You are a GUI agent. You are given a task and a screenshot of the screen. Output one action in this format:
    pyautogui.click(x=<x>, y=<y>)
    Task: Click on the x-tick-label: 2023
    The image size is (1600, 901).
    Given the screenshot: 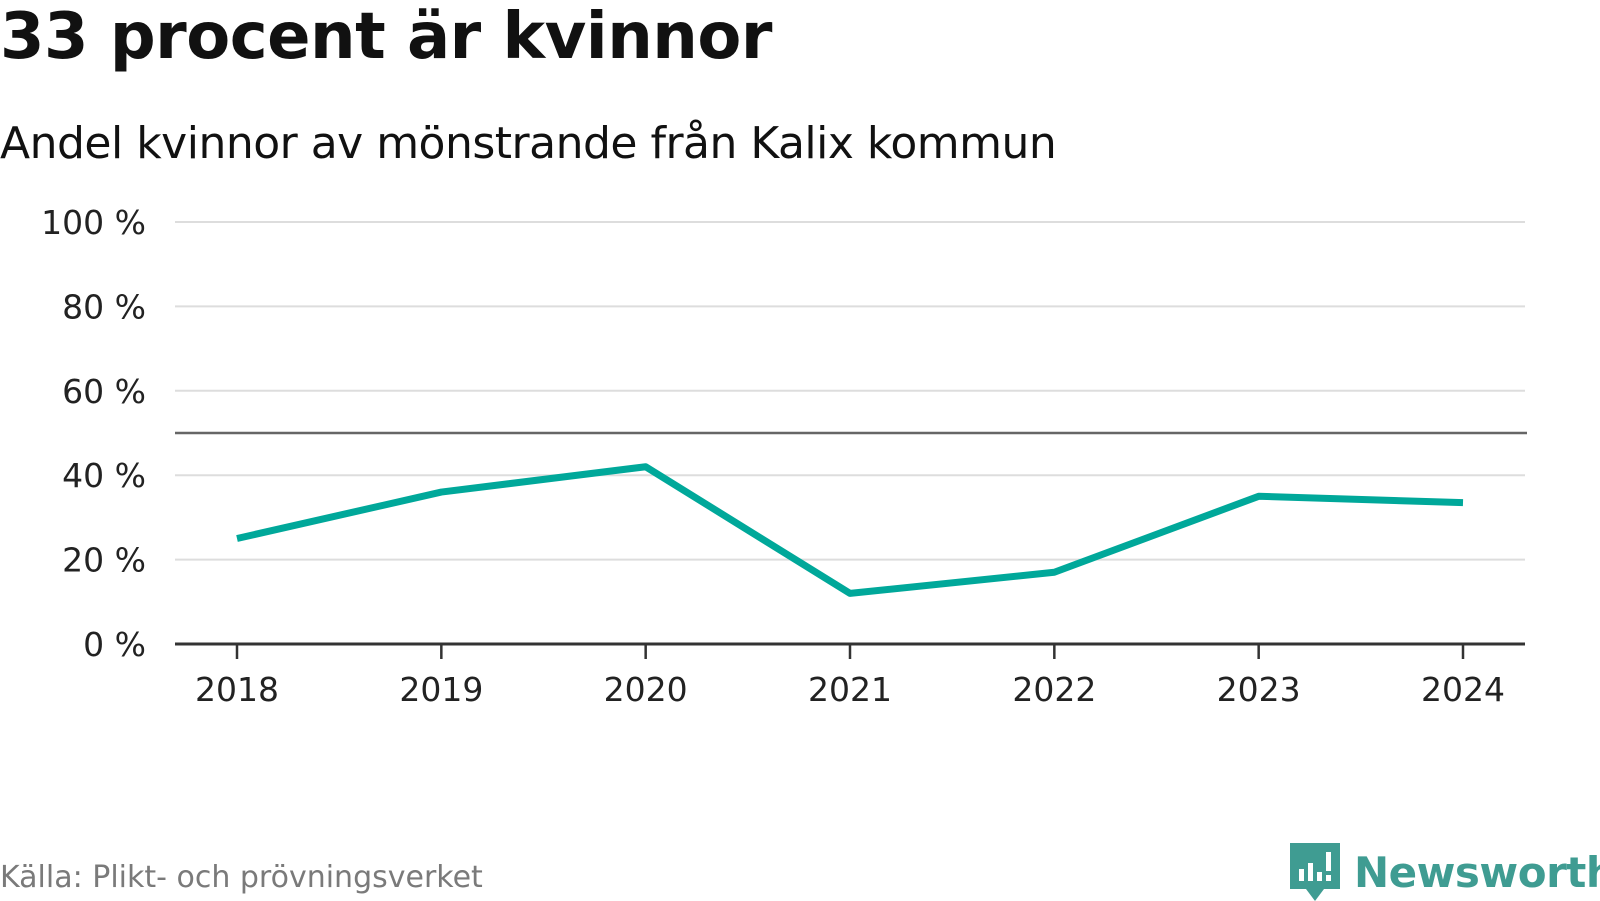 What is the action you would take?
    pyautogui.click(x=1259, y=689)
    